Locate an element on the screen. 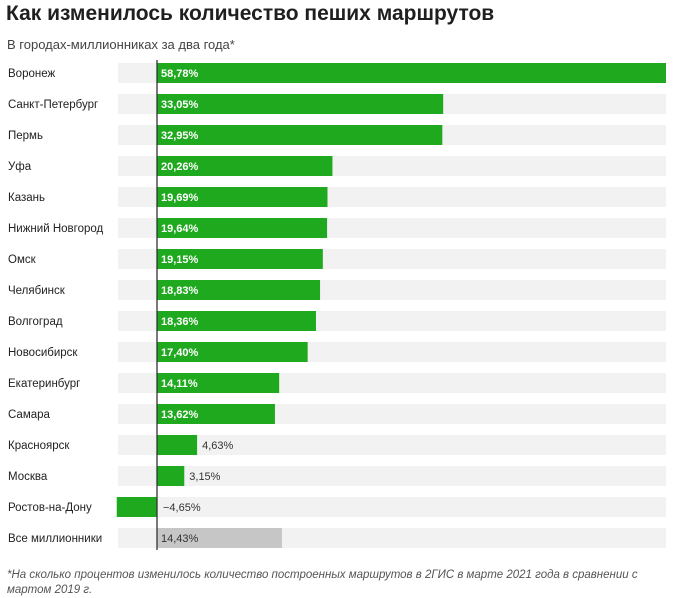  category-label: Ростов-на-Дону is located at coordinates (50, 508).